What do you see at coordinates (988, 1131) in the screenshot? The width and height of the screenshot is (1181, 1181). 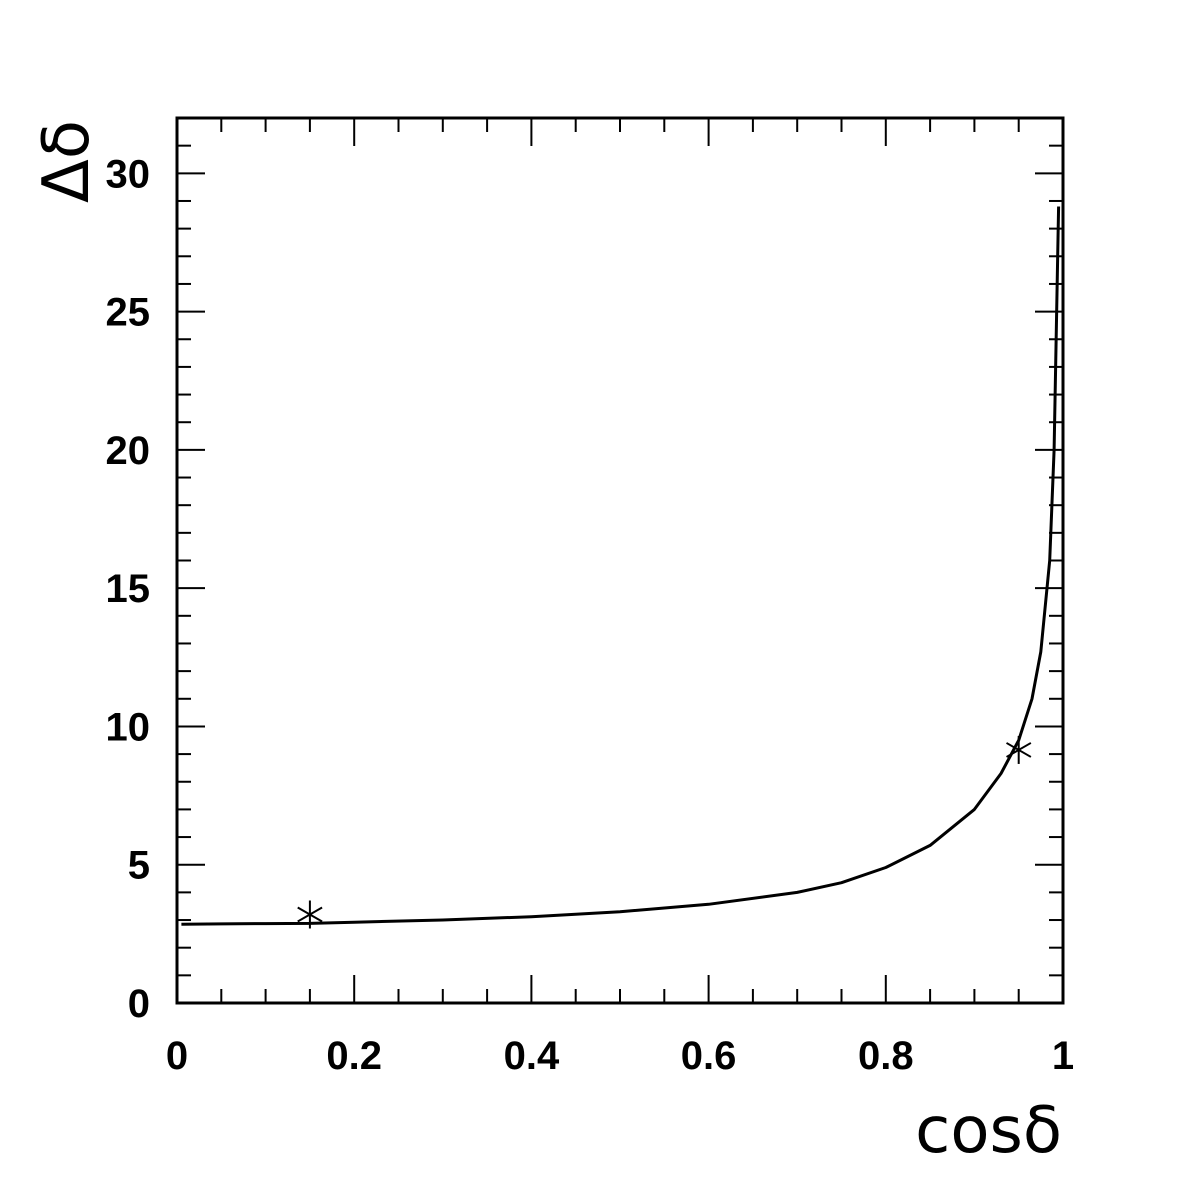 I see `x-axis-title: cosδ` at bounding box center [988, 1131].